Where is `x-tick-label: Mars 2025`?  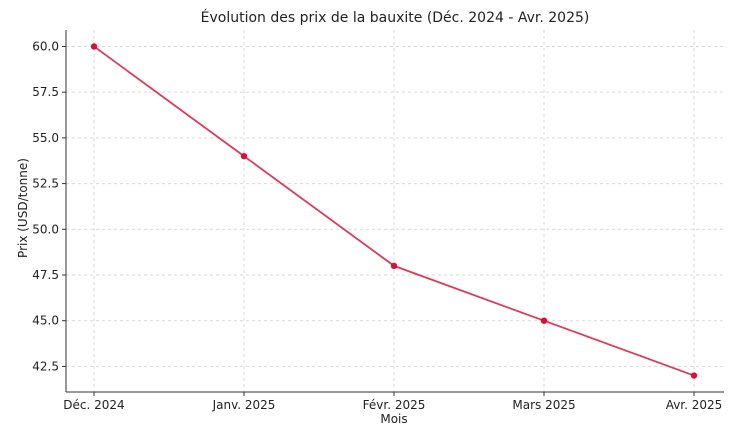
x-tick-label: Mars 2025 is located at coordinates (543, 405).